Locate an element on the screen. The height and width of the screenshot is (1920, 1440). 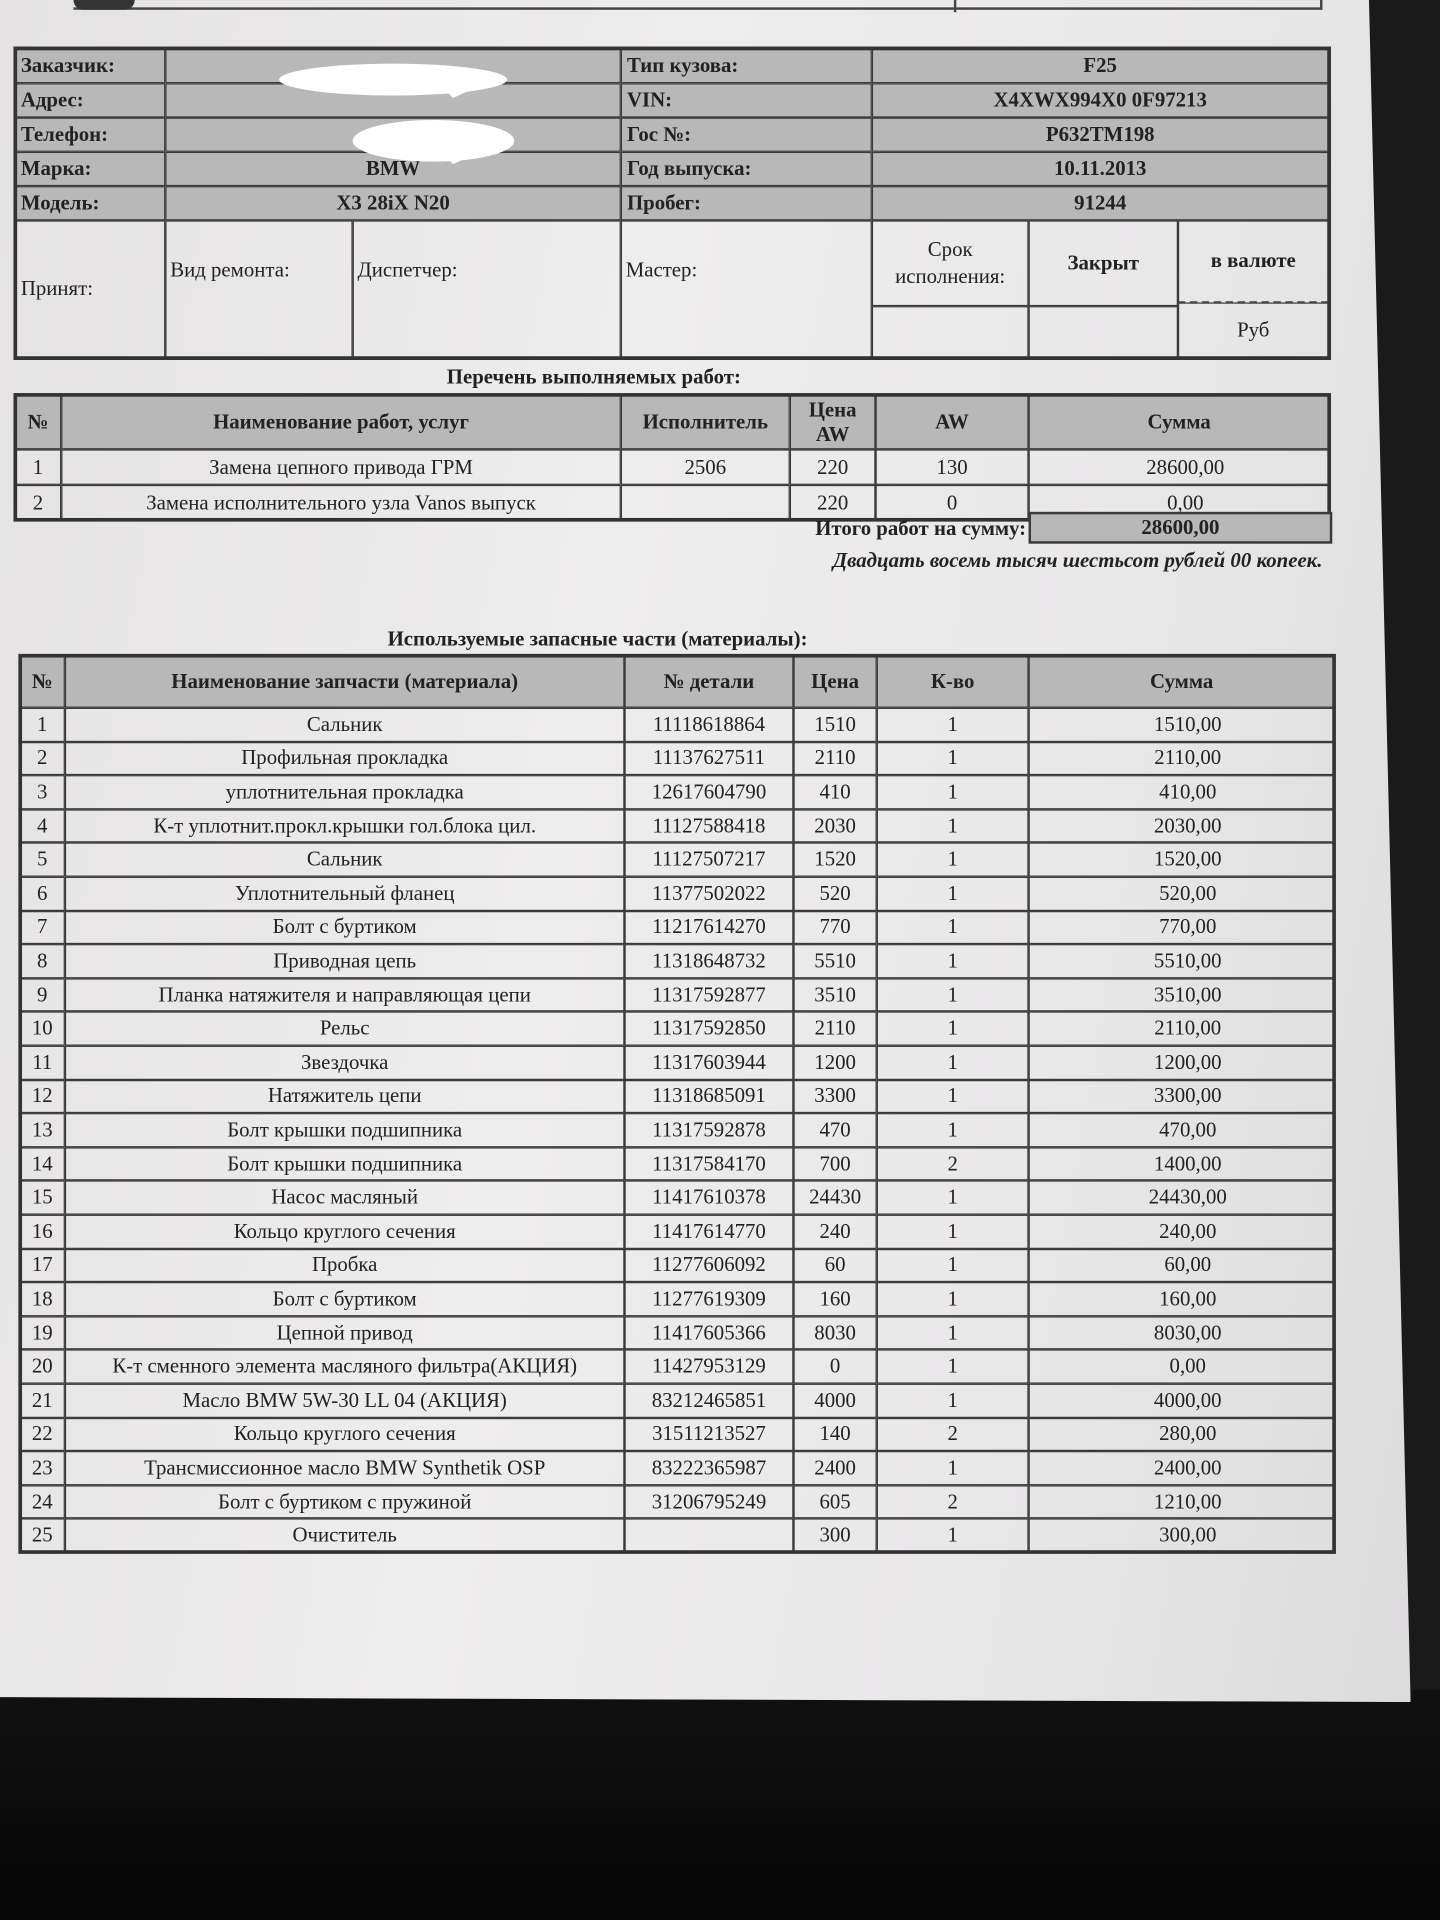
parts-cell-price: 140 is located at coordinates (835, 1434).